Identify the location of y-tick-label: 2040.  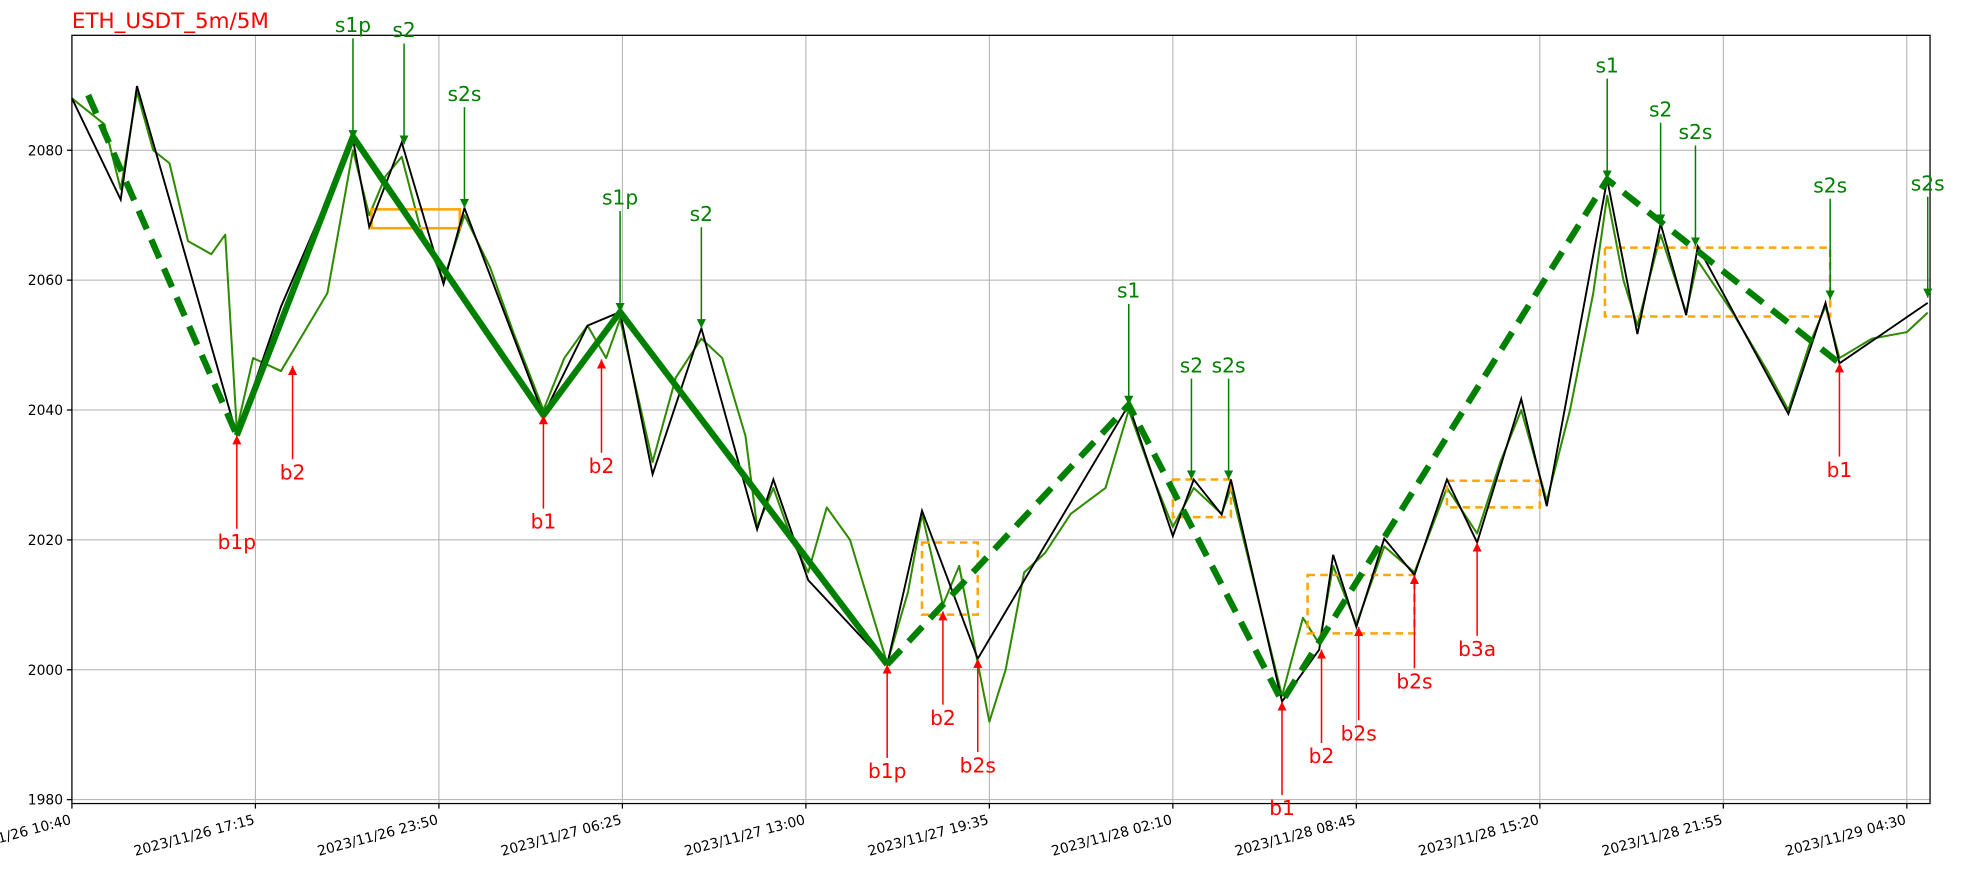
(45, 411).